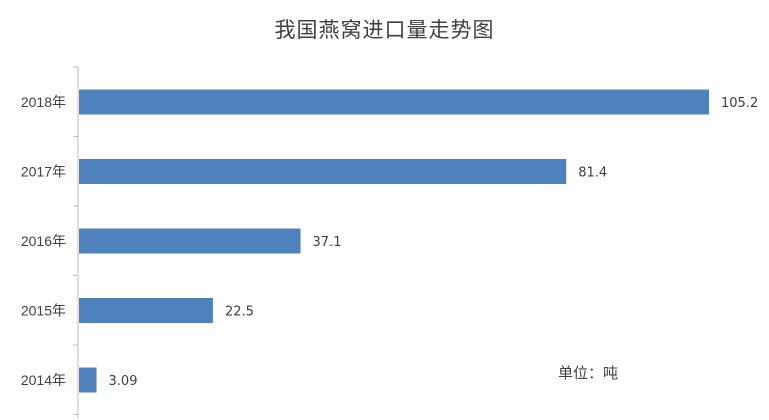  I want to click on unit-note: 单位：吨, so click(588, 373).